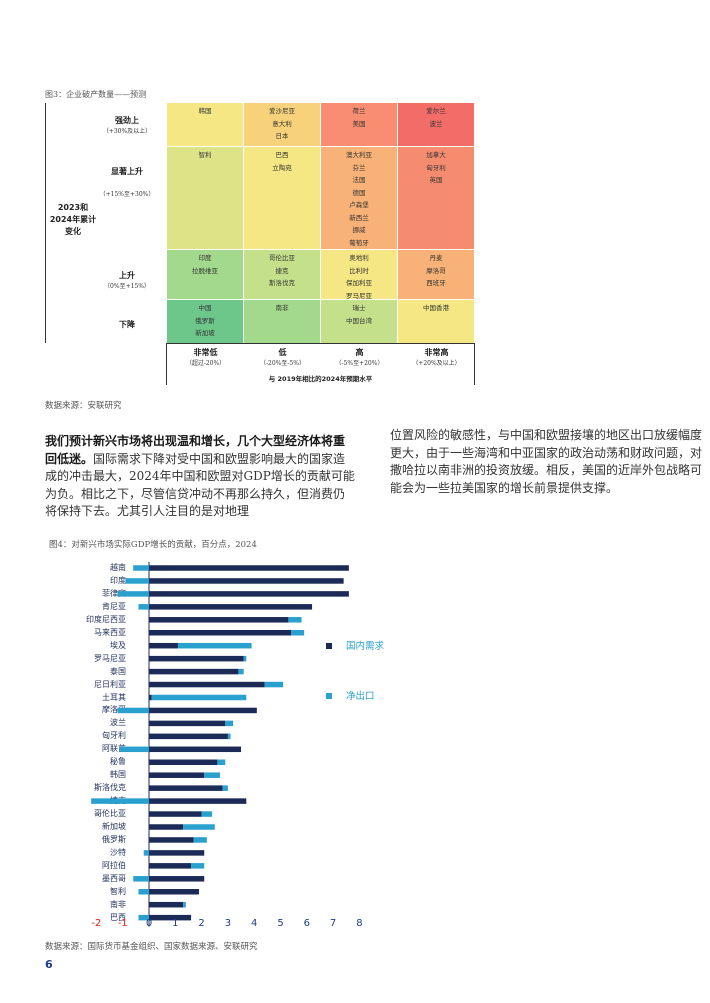  Describe the element at coordinates (96, 923) in the screenshot. I see `x-tick-label: -2` at that location.